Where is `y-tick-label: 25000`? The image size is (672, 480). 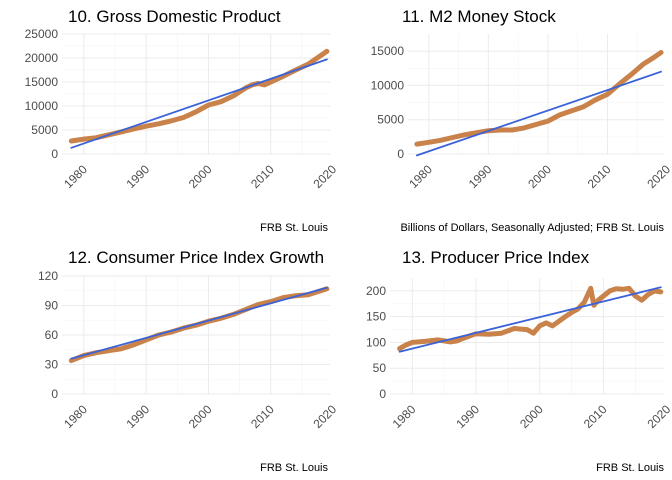
y-tick-label: 25000 is located at coordinates (42, 34).